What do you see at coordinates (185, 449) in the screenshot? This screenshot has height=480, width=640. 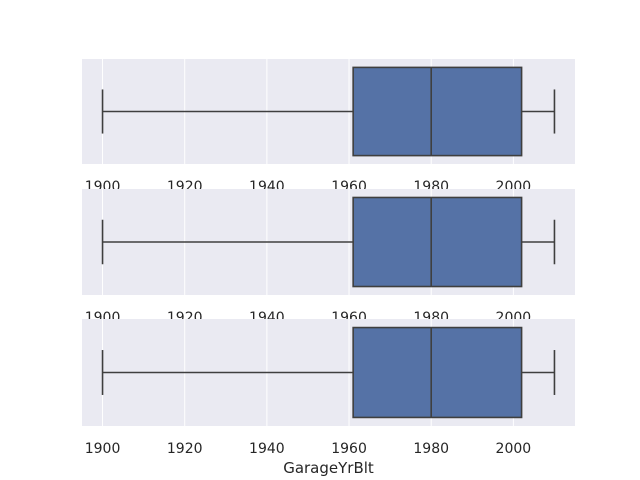 I see `x-tick-label: 1920` at bounding box center [185, 449].